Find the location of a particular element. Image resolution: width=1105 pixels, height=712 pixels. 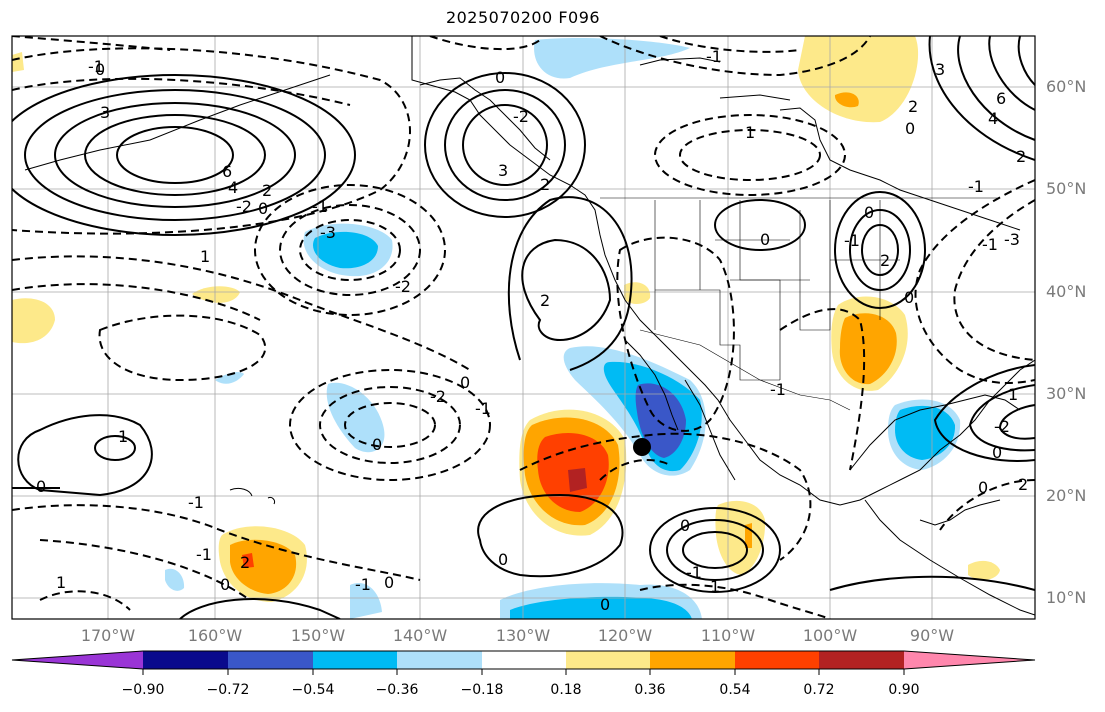

lon-label-100w: 100°W is located at coordinates (830, 635).